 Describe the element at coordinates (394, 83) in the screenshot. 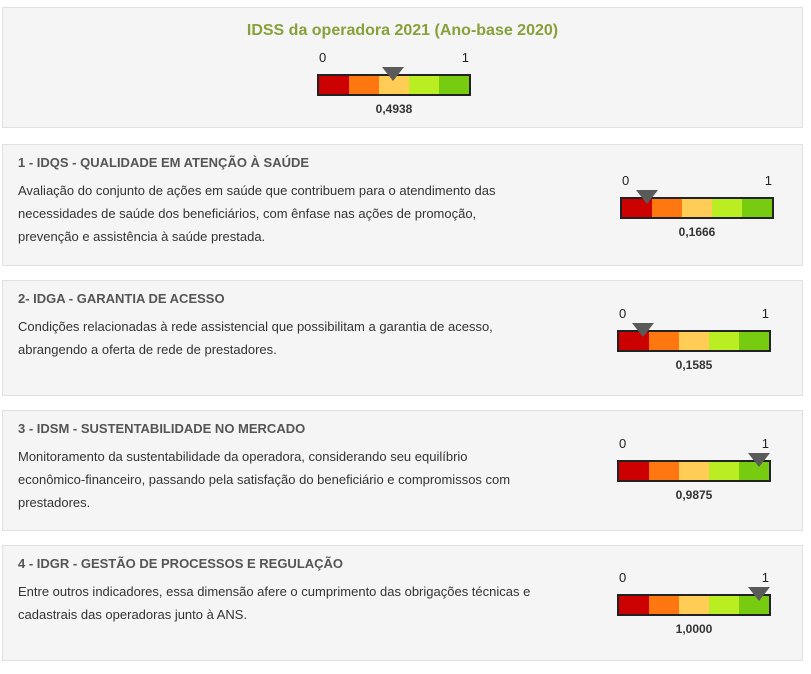

I see `idss-gauge: 0 1 0,4938` at that location.